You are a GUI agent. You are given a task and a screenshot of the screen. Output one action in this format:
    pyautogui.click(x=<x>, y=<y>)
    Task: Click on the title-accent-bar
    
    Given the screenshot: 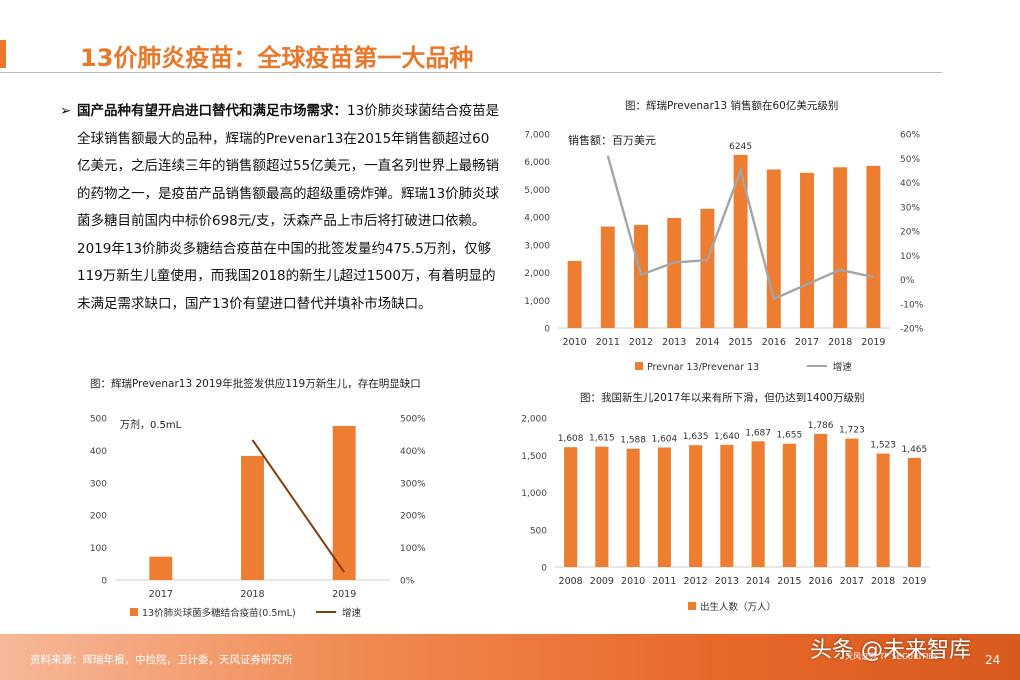 What is the action you would take?
    pyautogui.click(x=3, y=54)
    